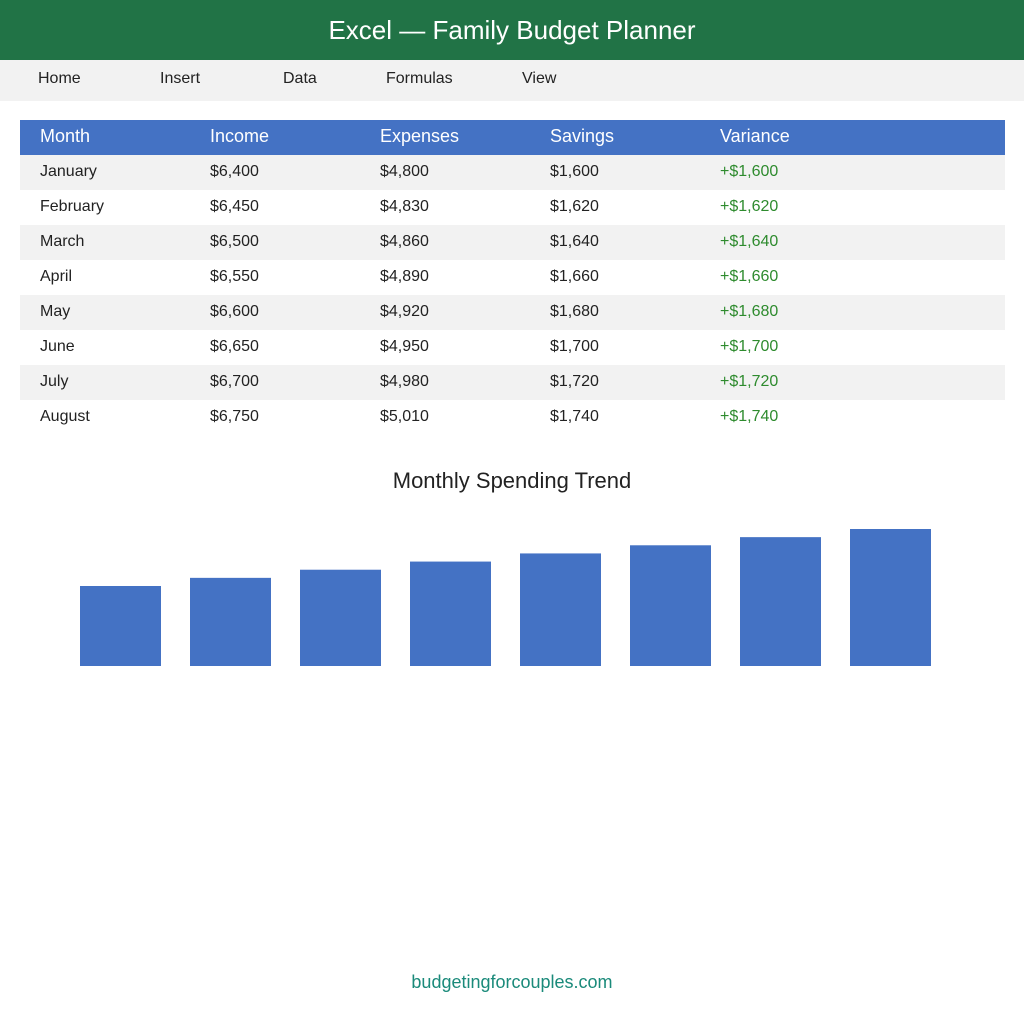 The image size is (1024, 1024). Describe the element at coordinates (574, 206) in the screenshot. I see `cell-savings: $1,620` at that location.